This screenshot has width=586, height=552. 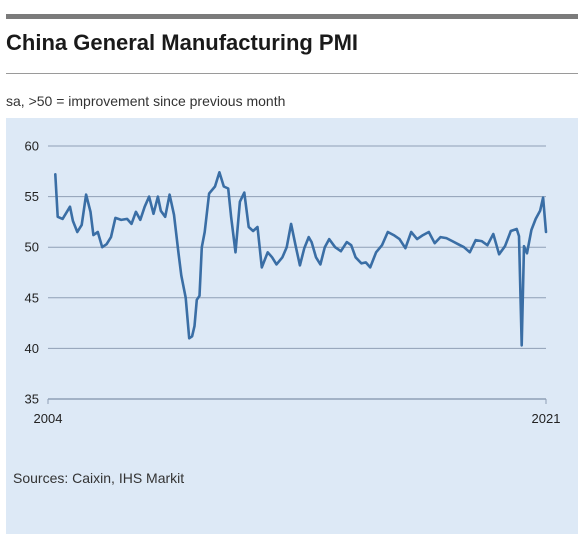 I want to click on title-rule, so click(x=292, y=73).